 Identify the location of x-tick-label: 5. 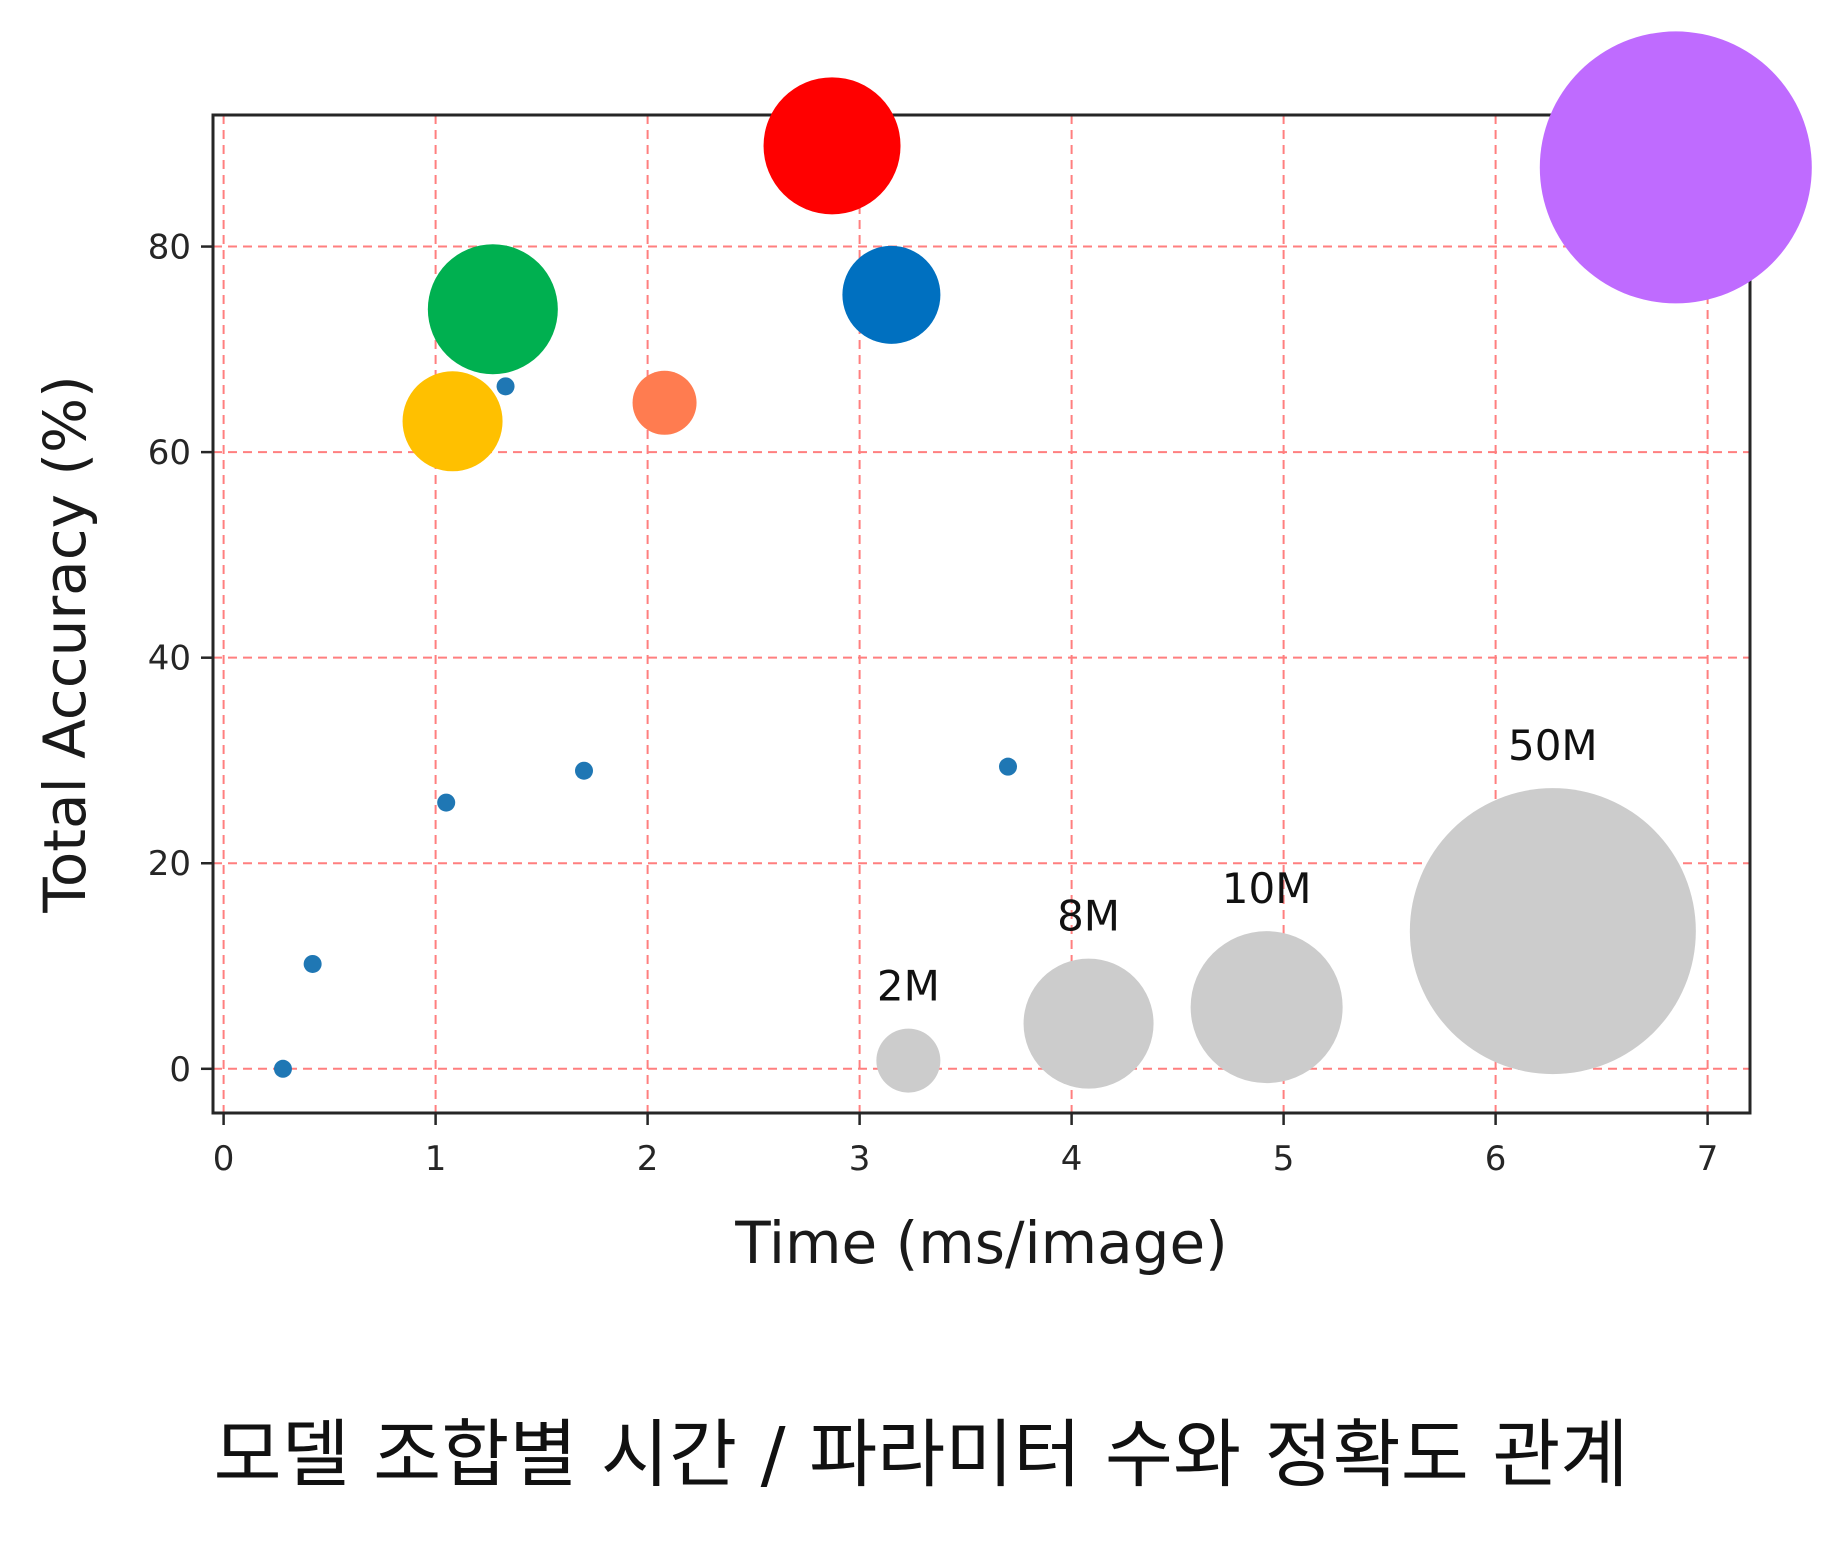
(1284, 1159).